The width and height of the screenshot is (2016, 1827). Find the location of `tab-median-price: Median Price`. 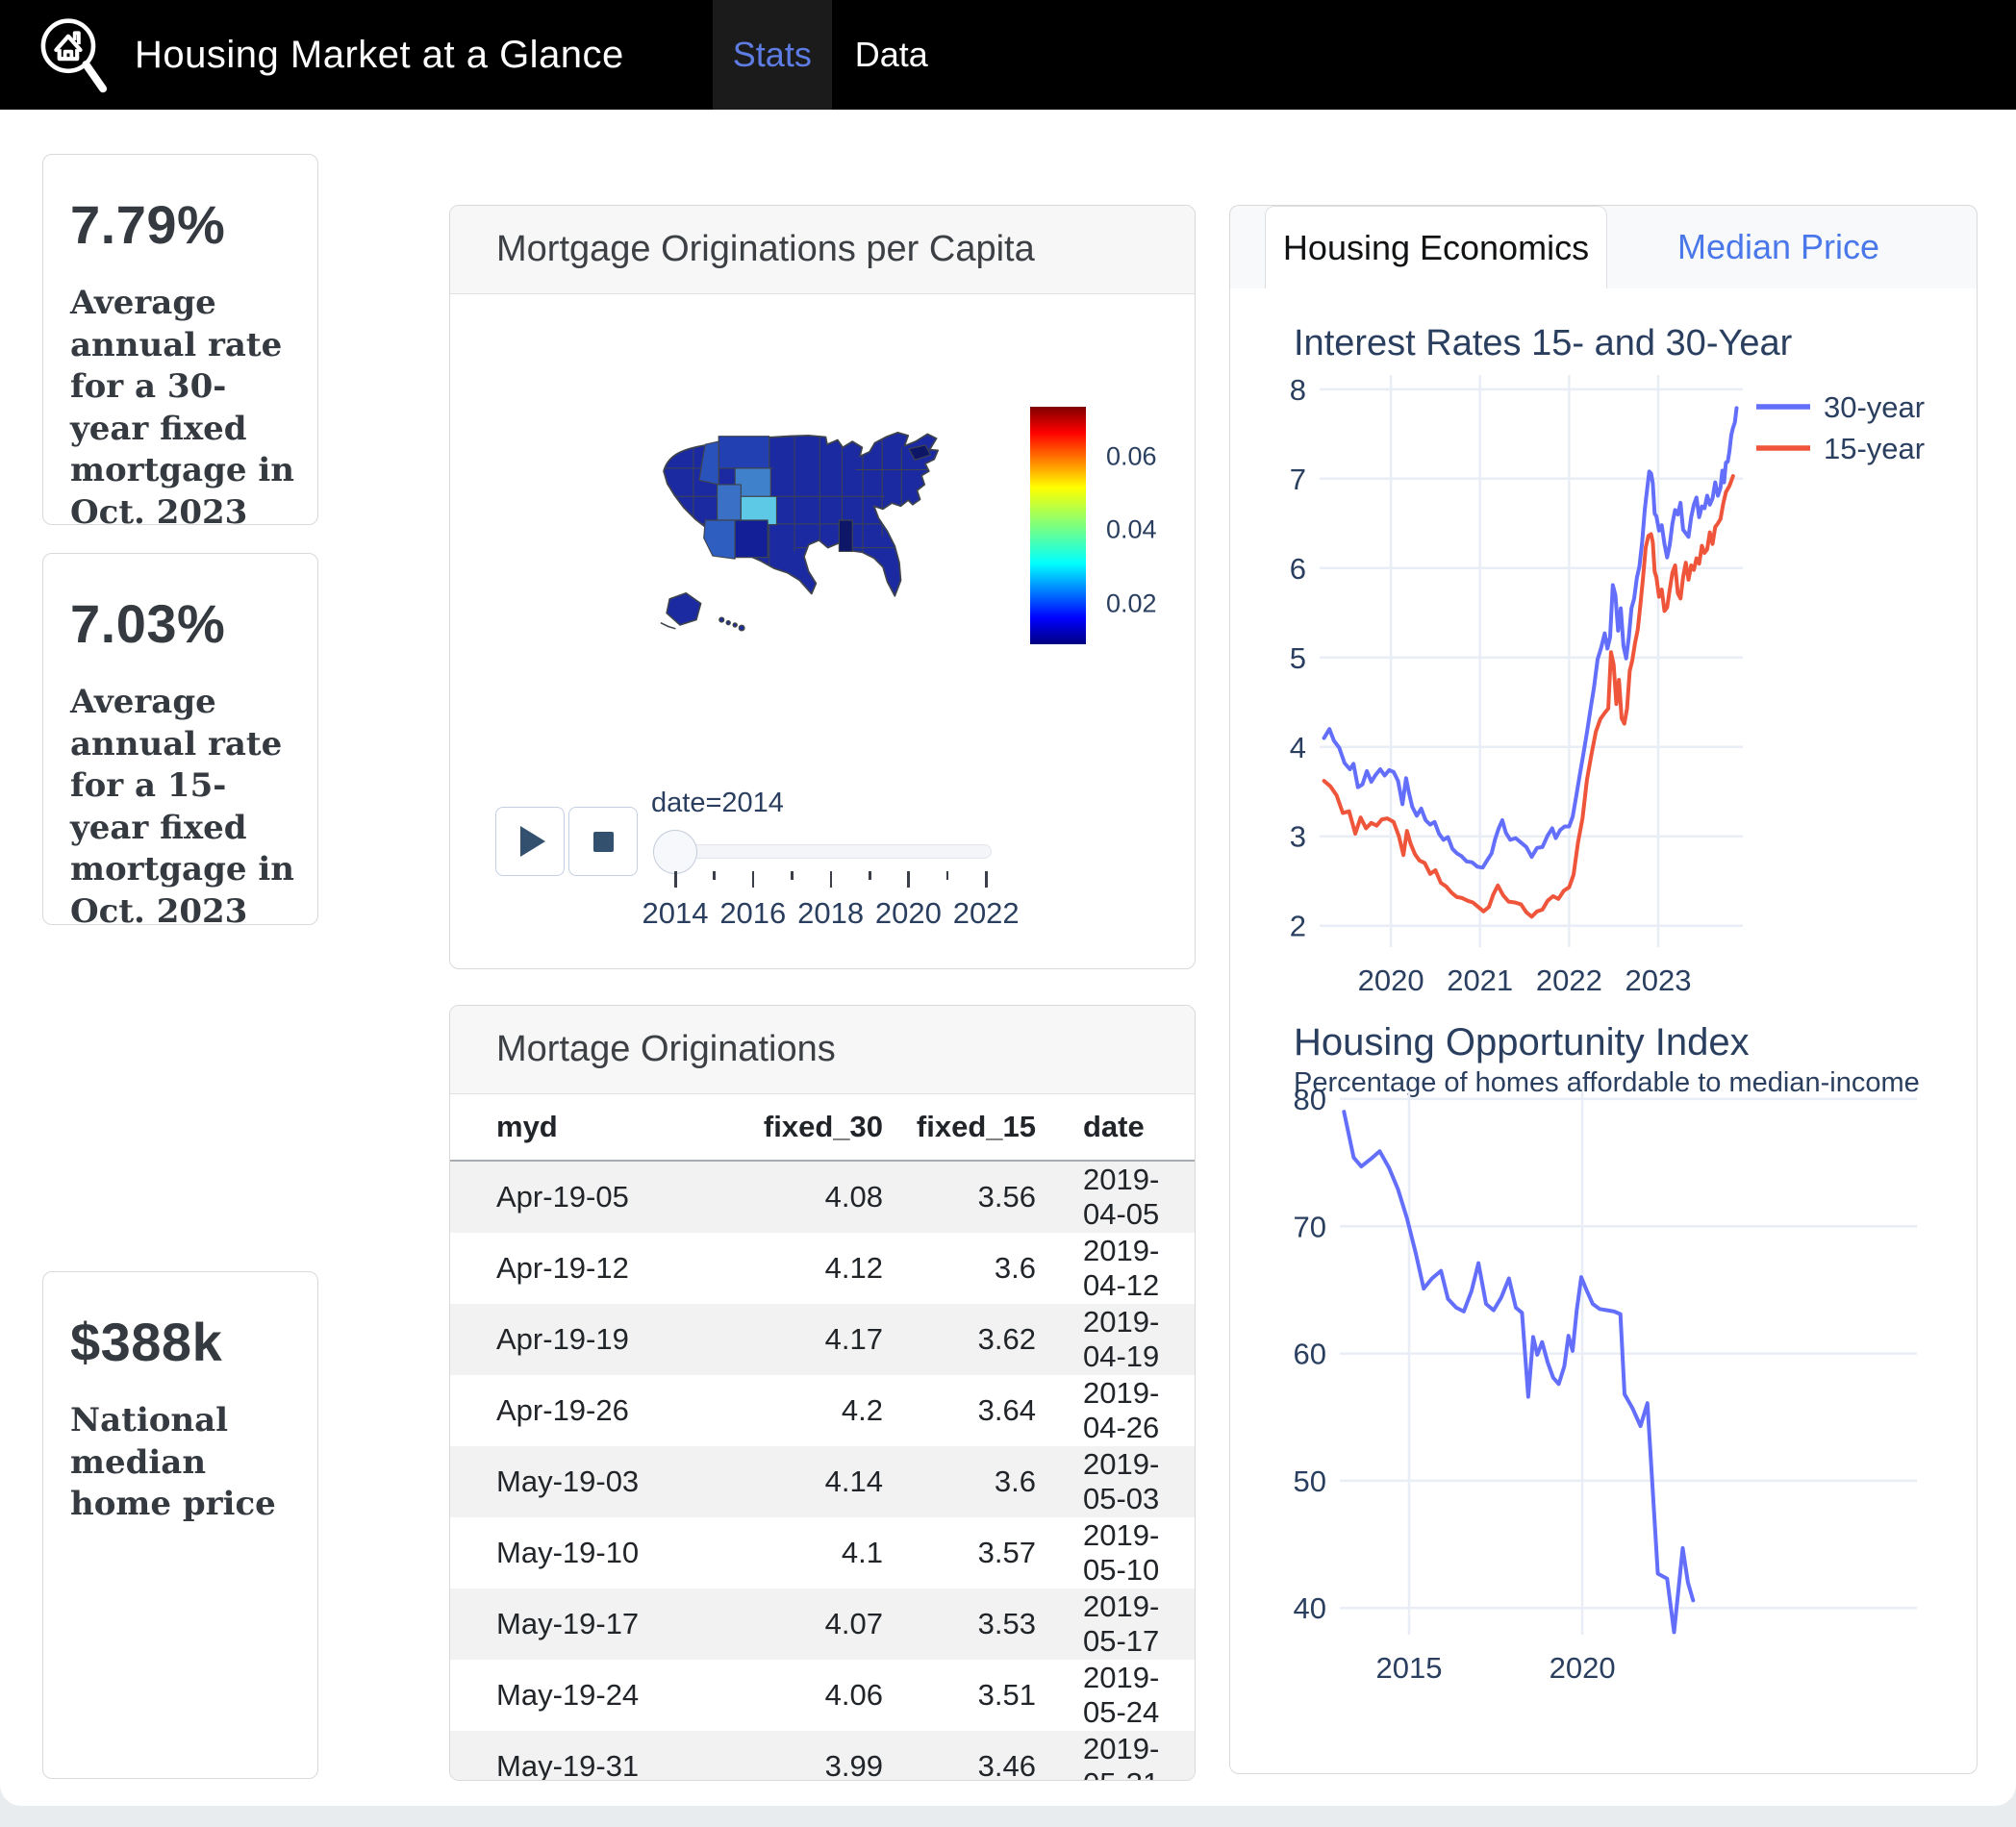

tab-median-price: Median Price is located at coordinates (1778, 246).